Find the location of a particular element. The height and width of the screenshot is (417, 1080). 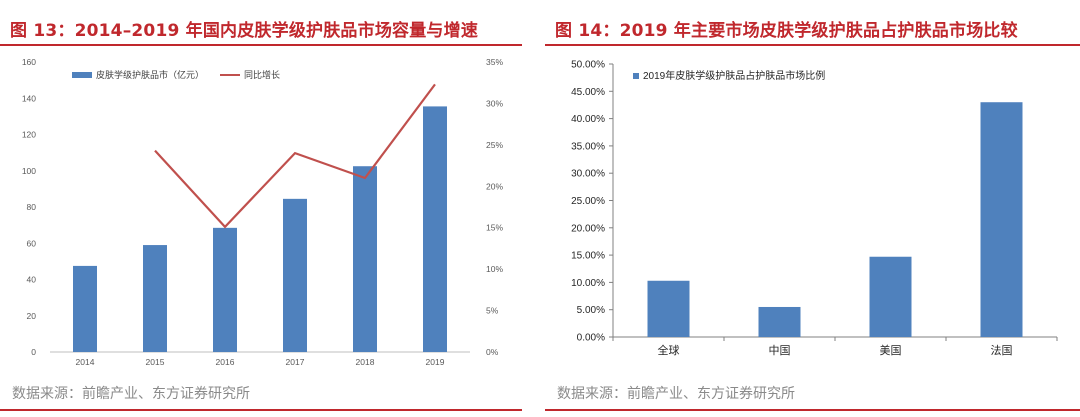

y-tick-label: 0 is located at coordinates (33, 352).